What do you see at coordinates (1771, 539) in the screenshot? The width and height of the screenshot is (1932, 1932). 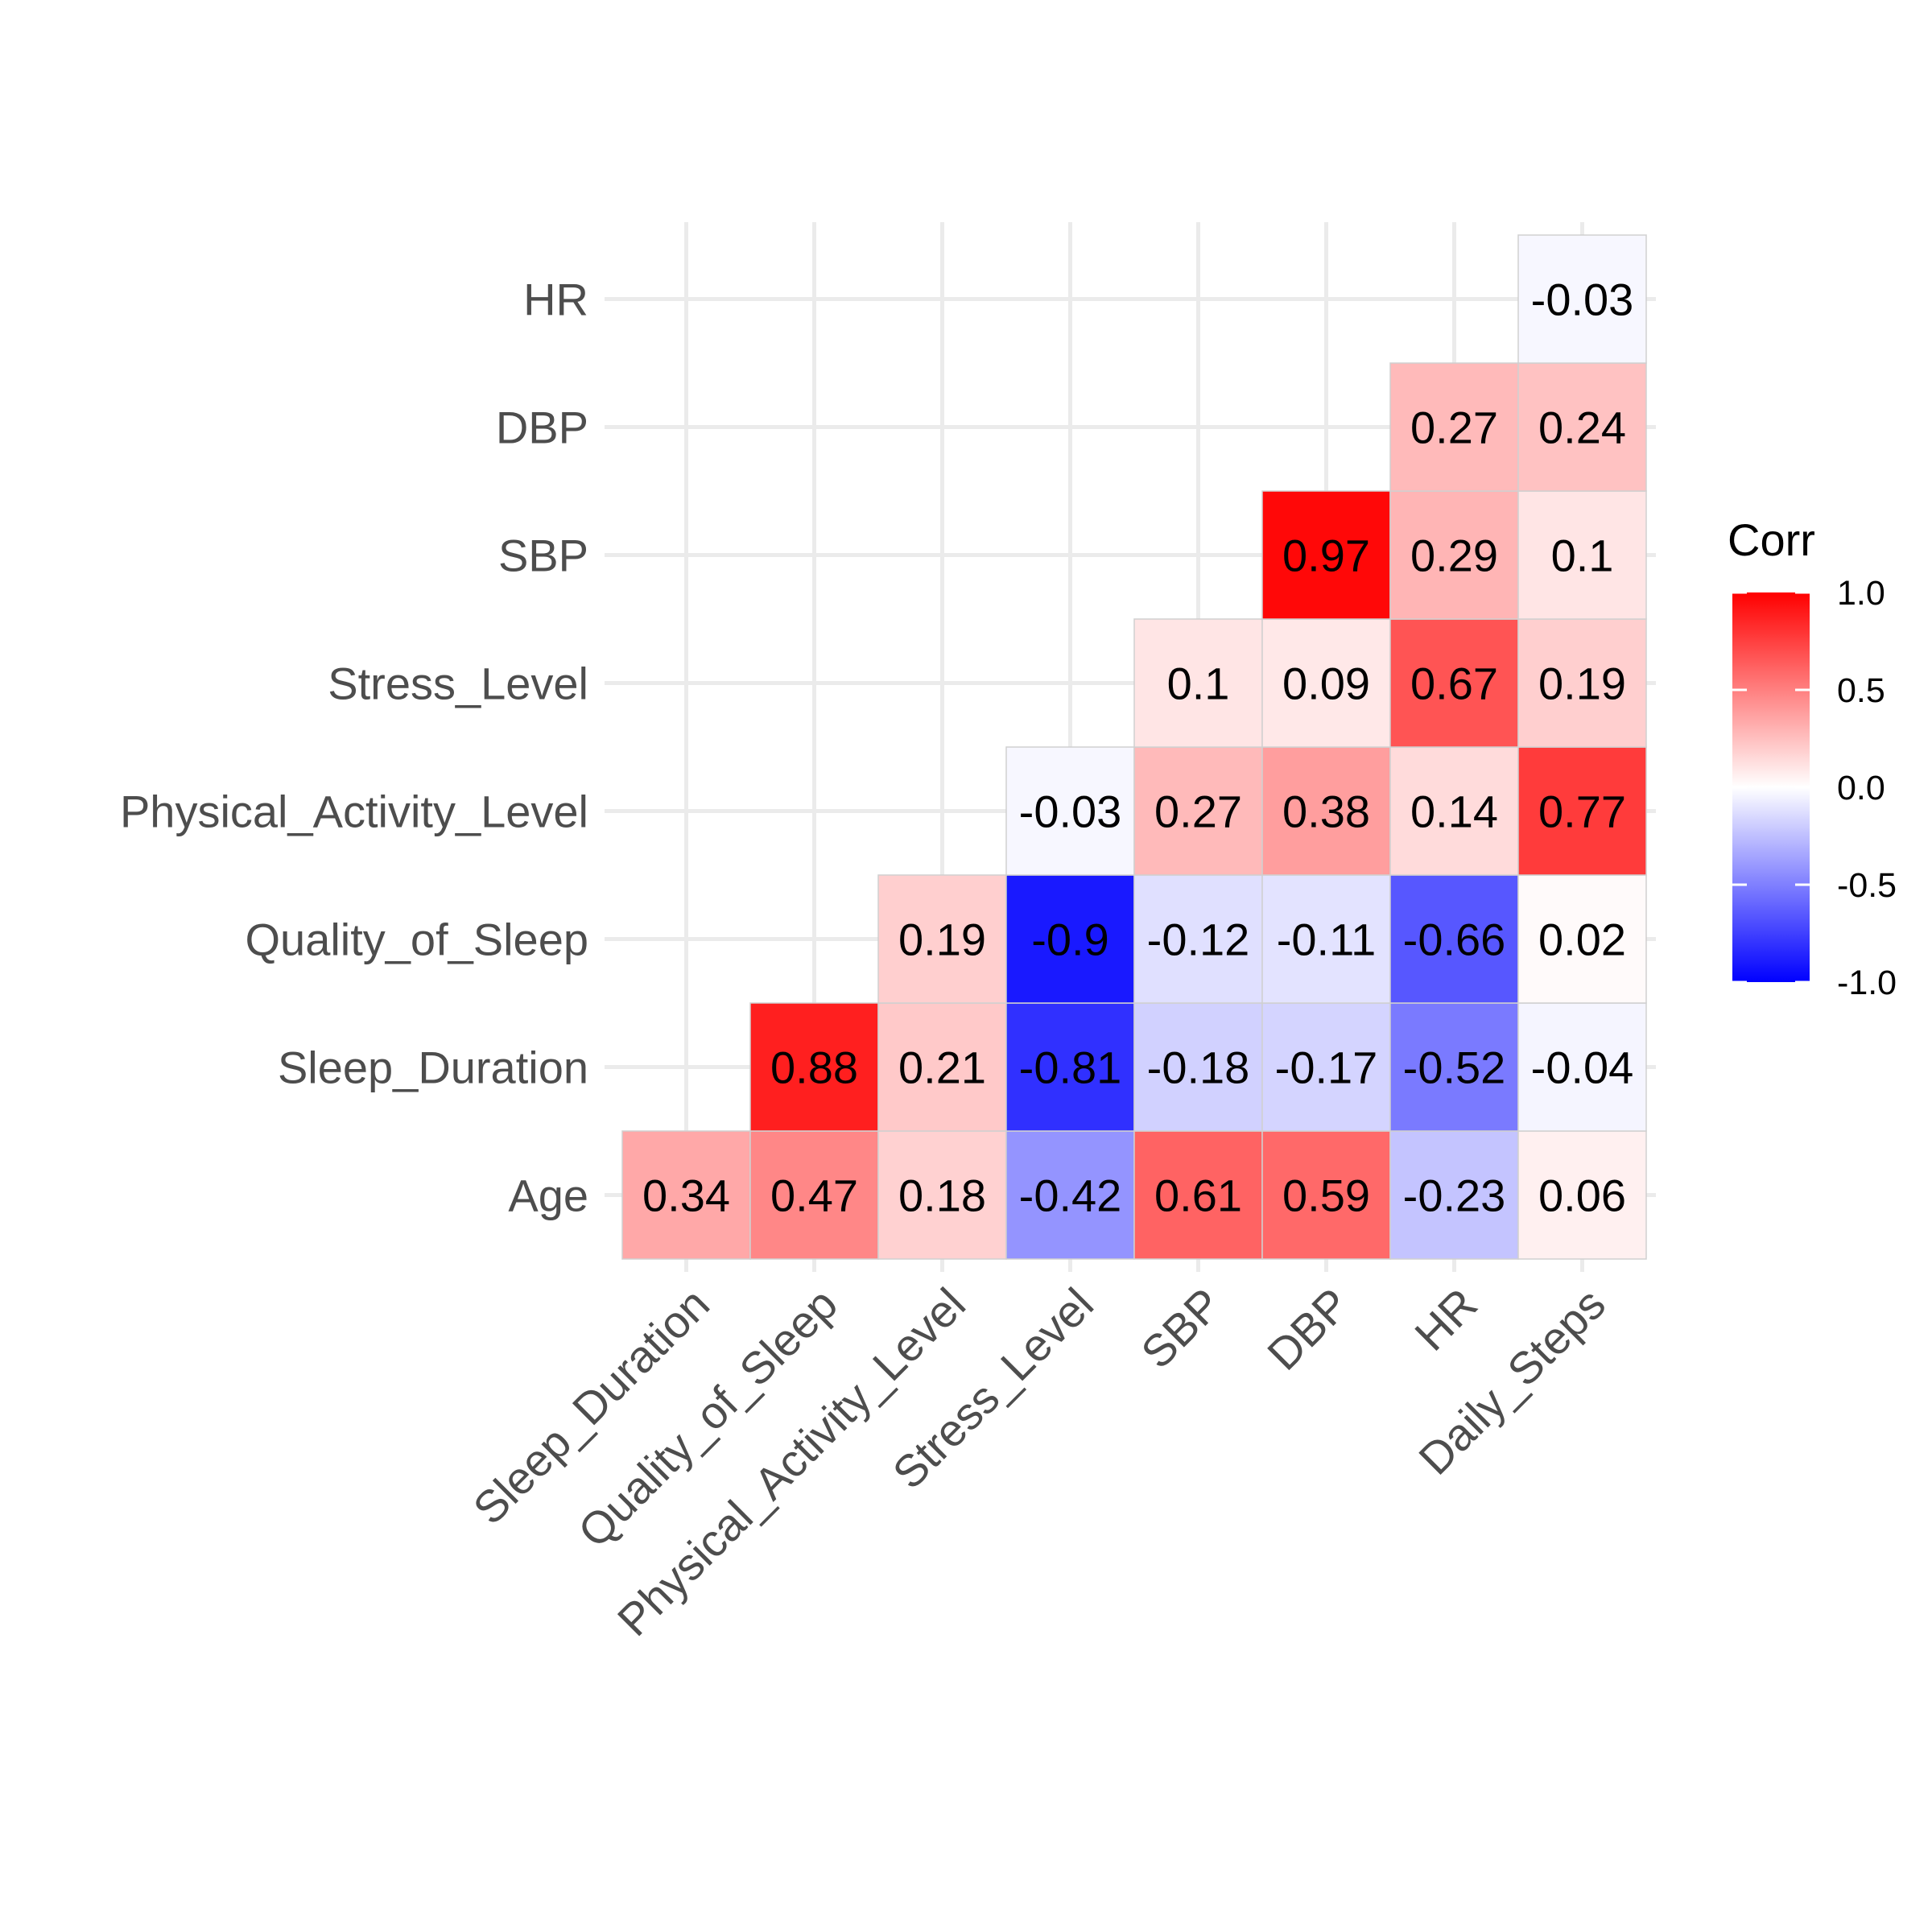 I see `legend-title: Corr` at bounding box center [1771, 539].